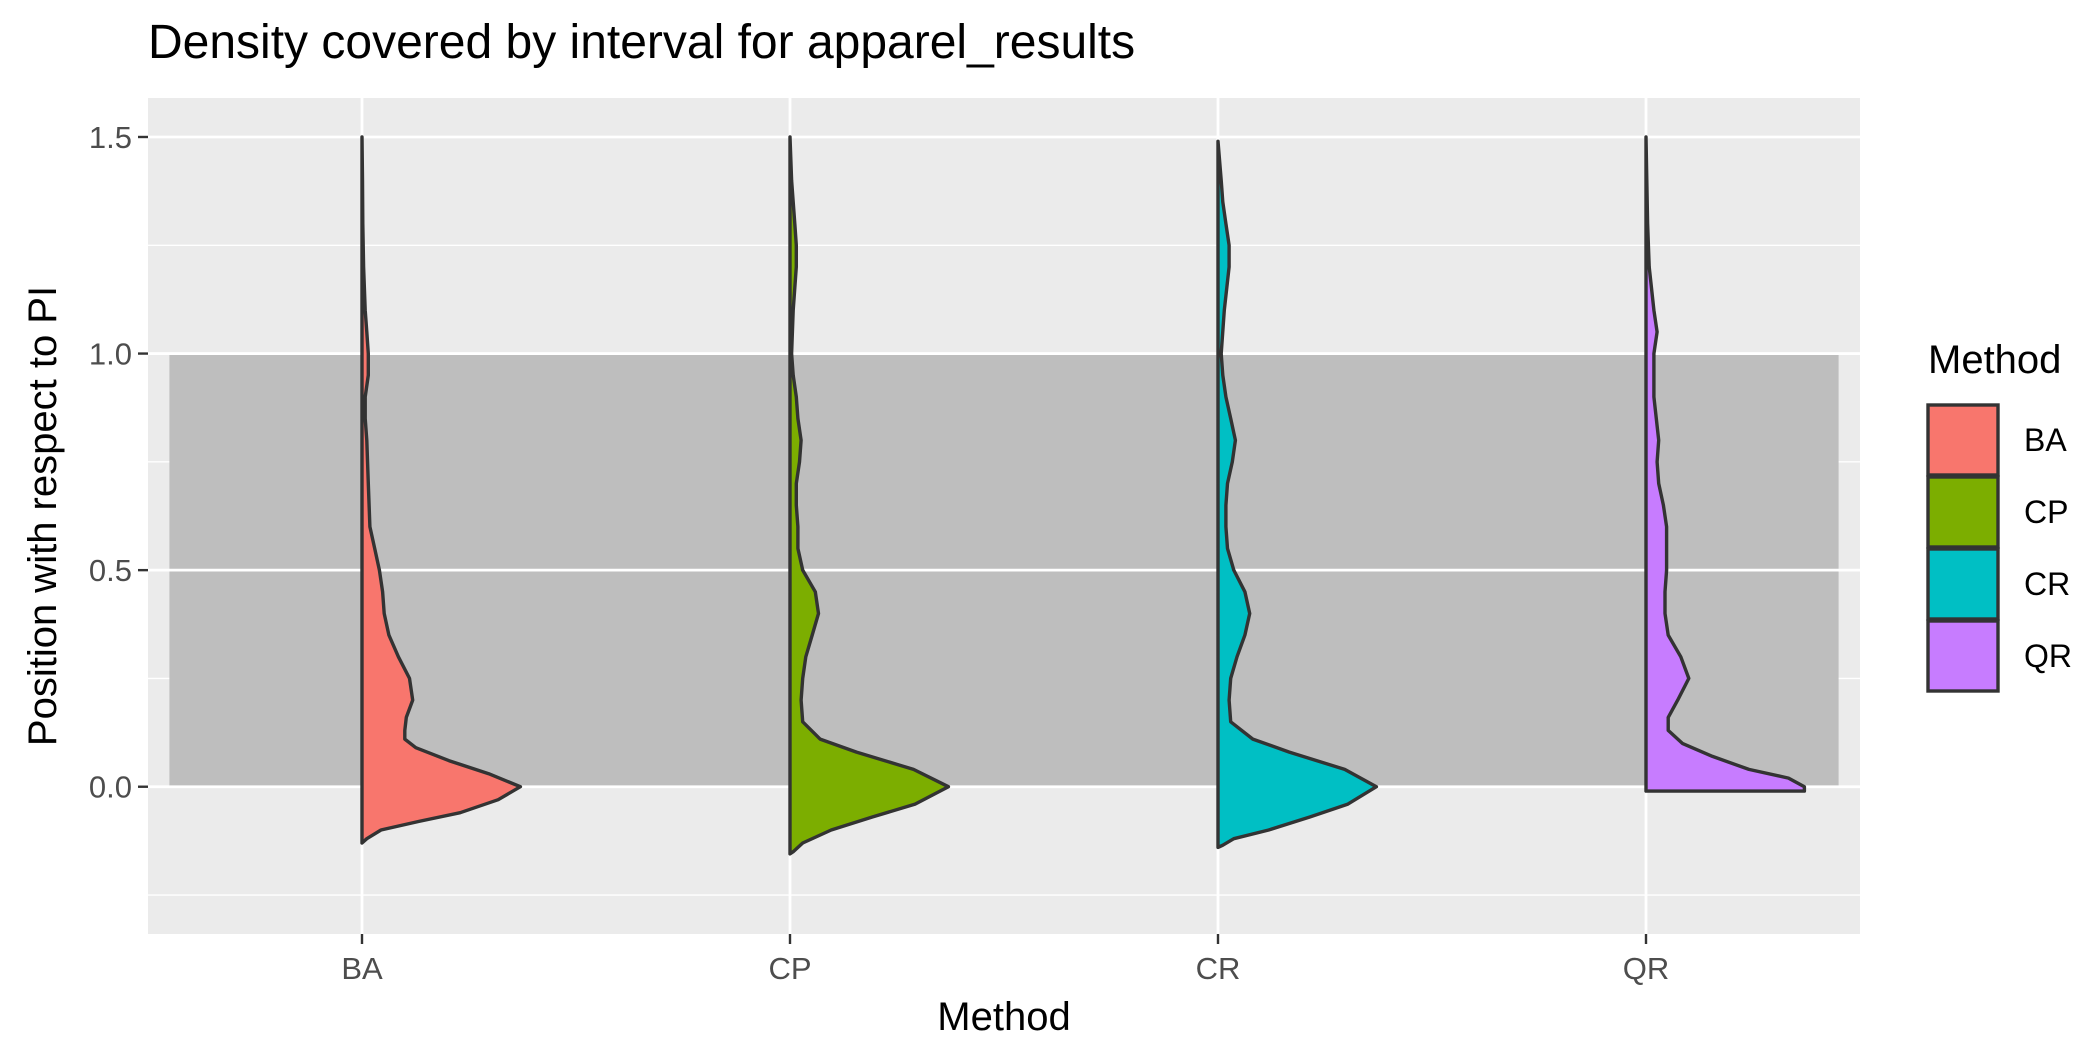 Image resolution: width=2100 pixels, height=1050 pixels. Describe the element at coordinates (118, 462) in the screenshot. I see `y-axis: 0.0 0.5 1.0 1.5` at that location.